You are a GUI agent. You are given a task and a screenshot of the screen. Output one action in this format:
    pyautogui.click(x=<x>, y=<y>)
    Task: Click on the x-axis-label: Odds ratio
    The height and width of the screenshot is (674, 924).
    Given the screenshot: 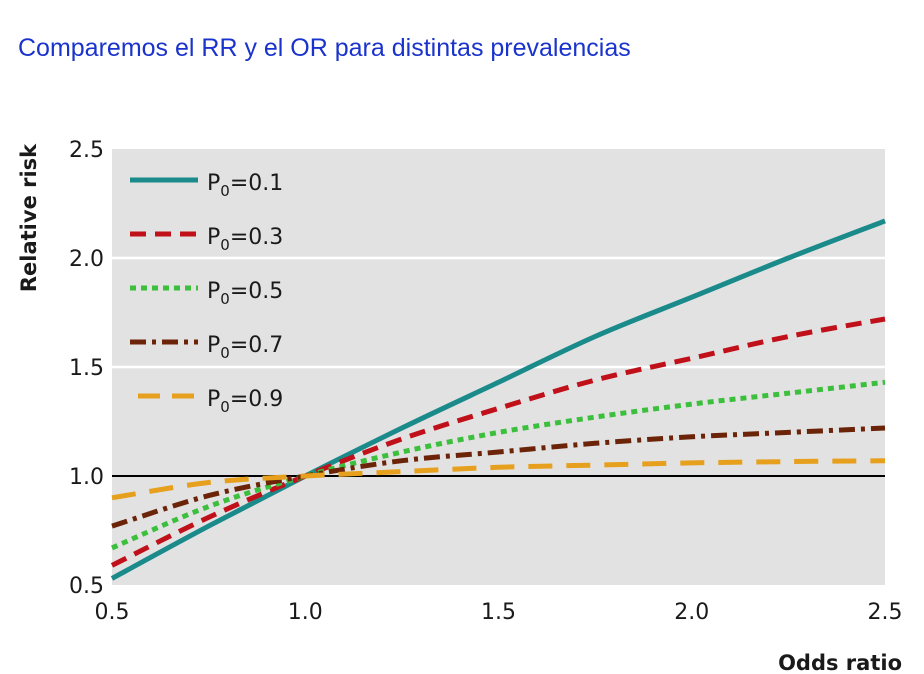 What is the action you would take?
    pyautogui.click(x=840, y=662)
    